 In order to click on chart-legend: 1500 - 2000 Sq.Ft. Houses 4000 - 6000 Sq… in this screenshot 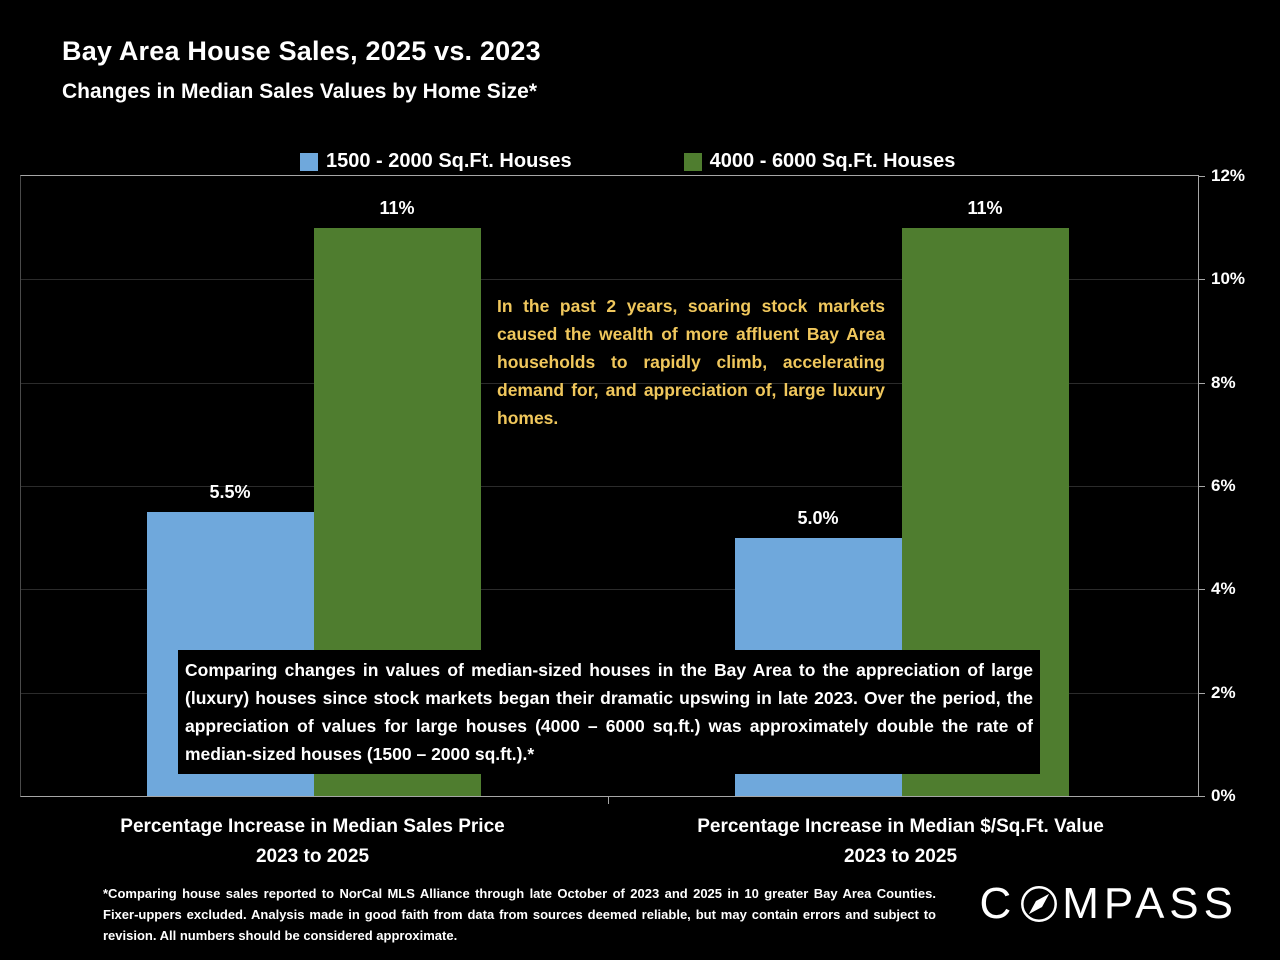, I will do `click(627, 161)`.